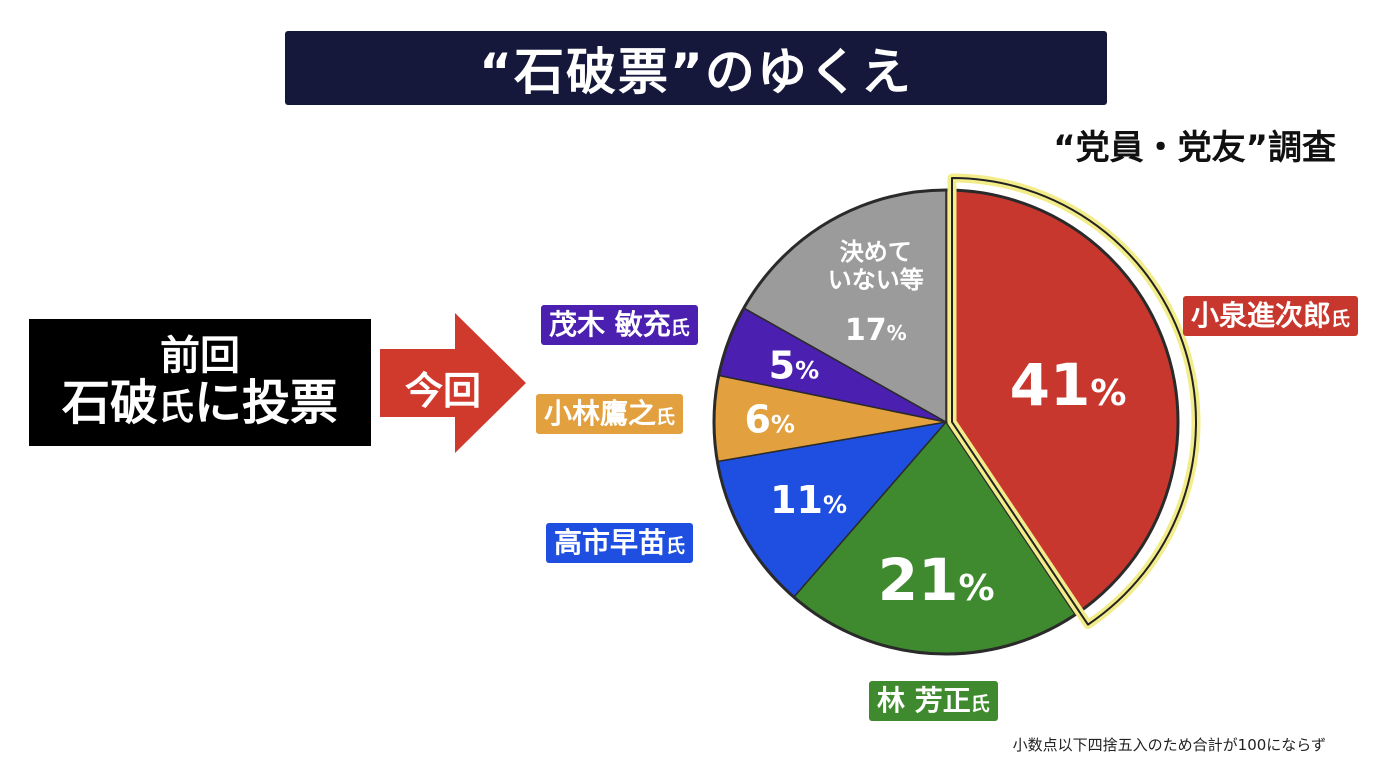 Image resolution: width=1386 pixels, height=776 pixels. What do you see at coordinates (1169, 745) in the screenshot?
I see `footnote: 小数点以下四捨五入のため合計が100にならず` at bounding box center [1169, 745].